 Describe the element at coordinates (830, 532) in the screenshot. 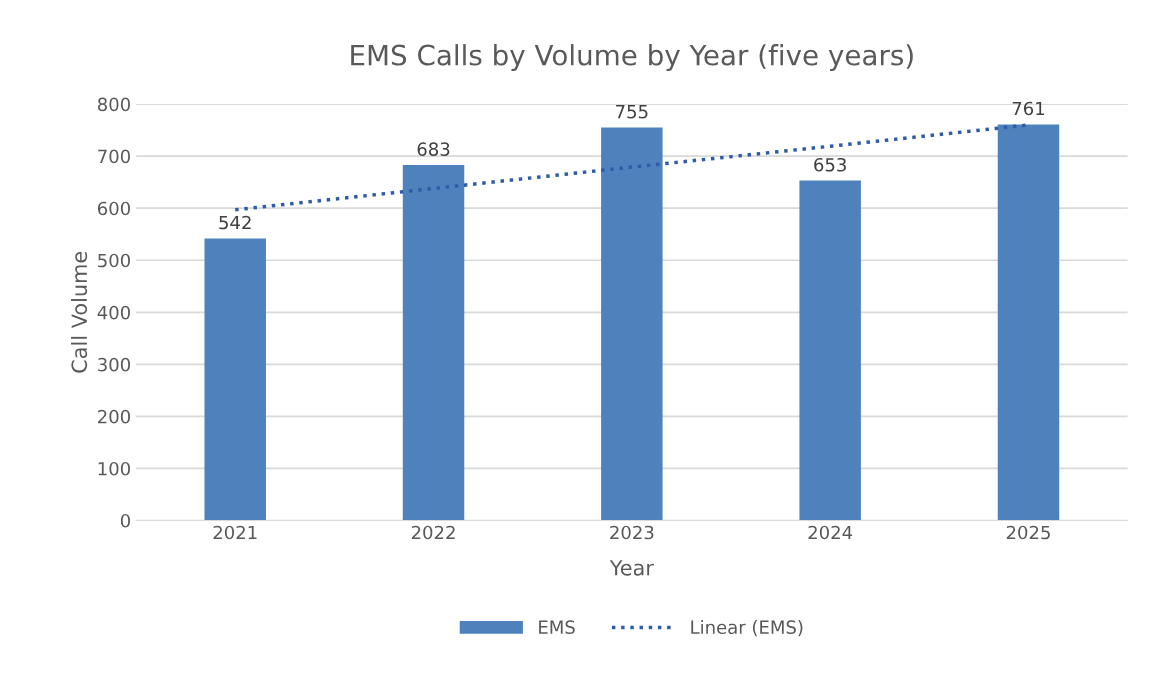

I see `x-tick-label: 2024` at that location.